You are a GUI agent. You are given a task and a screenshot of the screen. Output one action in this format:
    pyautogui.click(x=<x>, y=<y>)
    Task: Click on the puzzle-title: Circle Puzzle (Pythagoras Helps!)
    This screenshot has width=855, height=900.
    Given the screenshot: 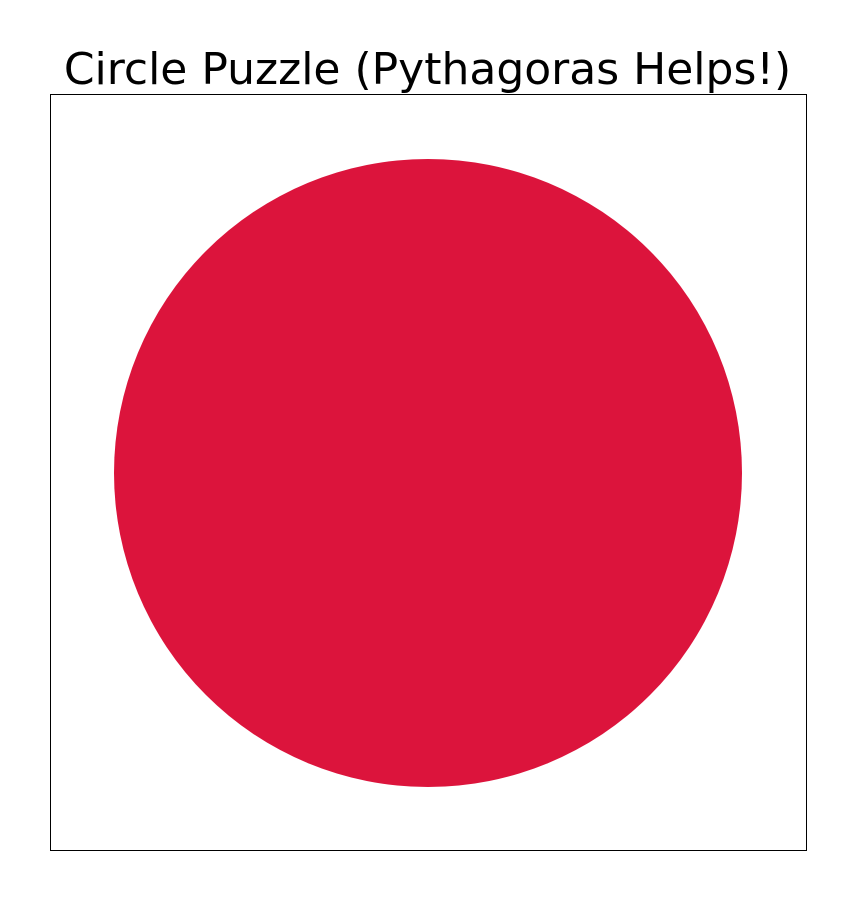 What is the action you would take?
    pyautogui.click(x=427, y=69)
    